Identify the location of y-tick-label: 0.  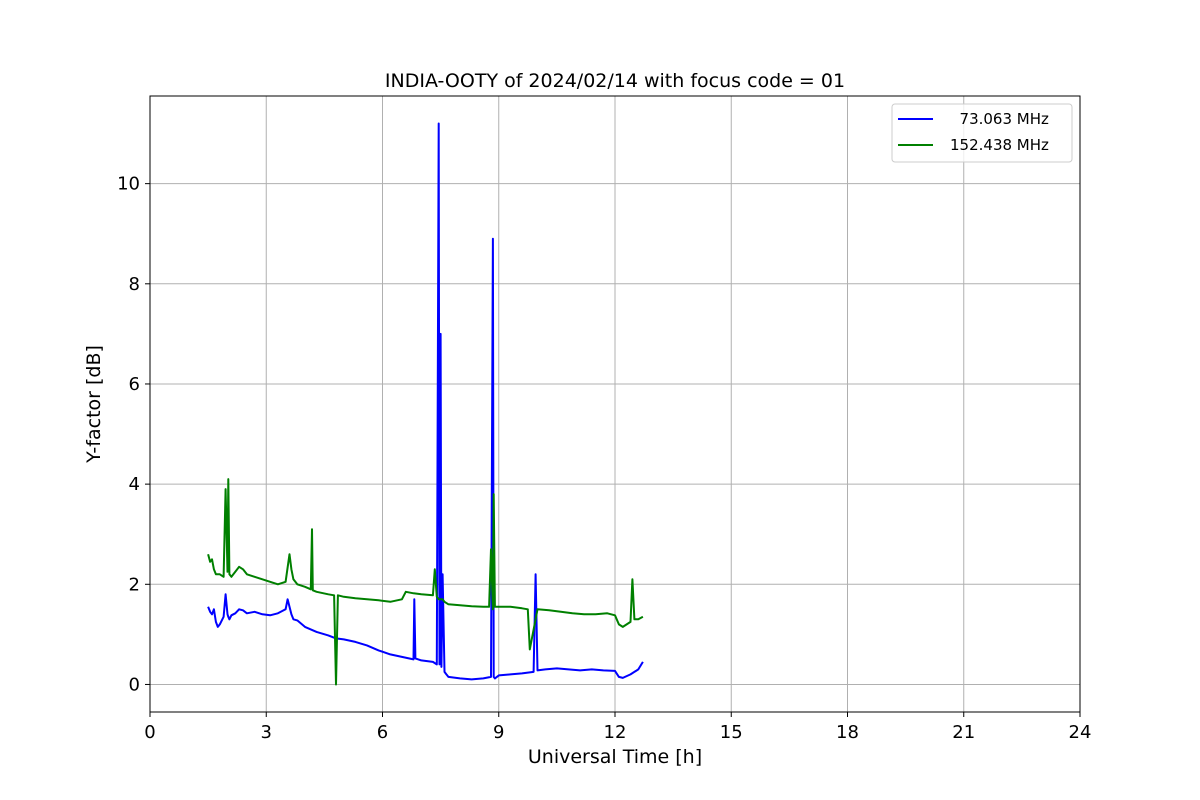
(134, 684).